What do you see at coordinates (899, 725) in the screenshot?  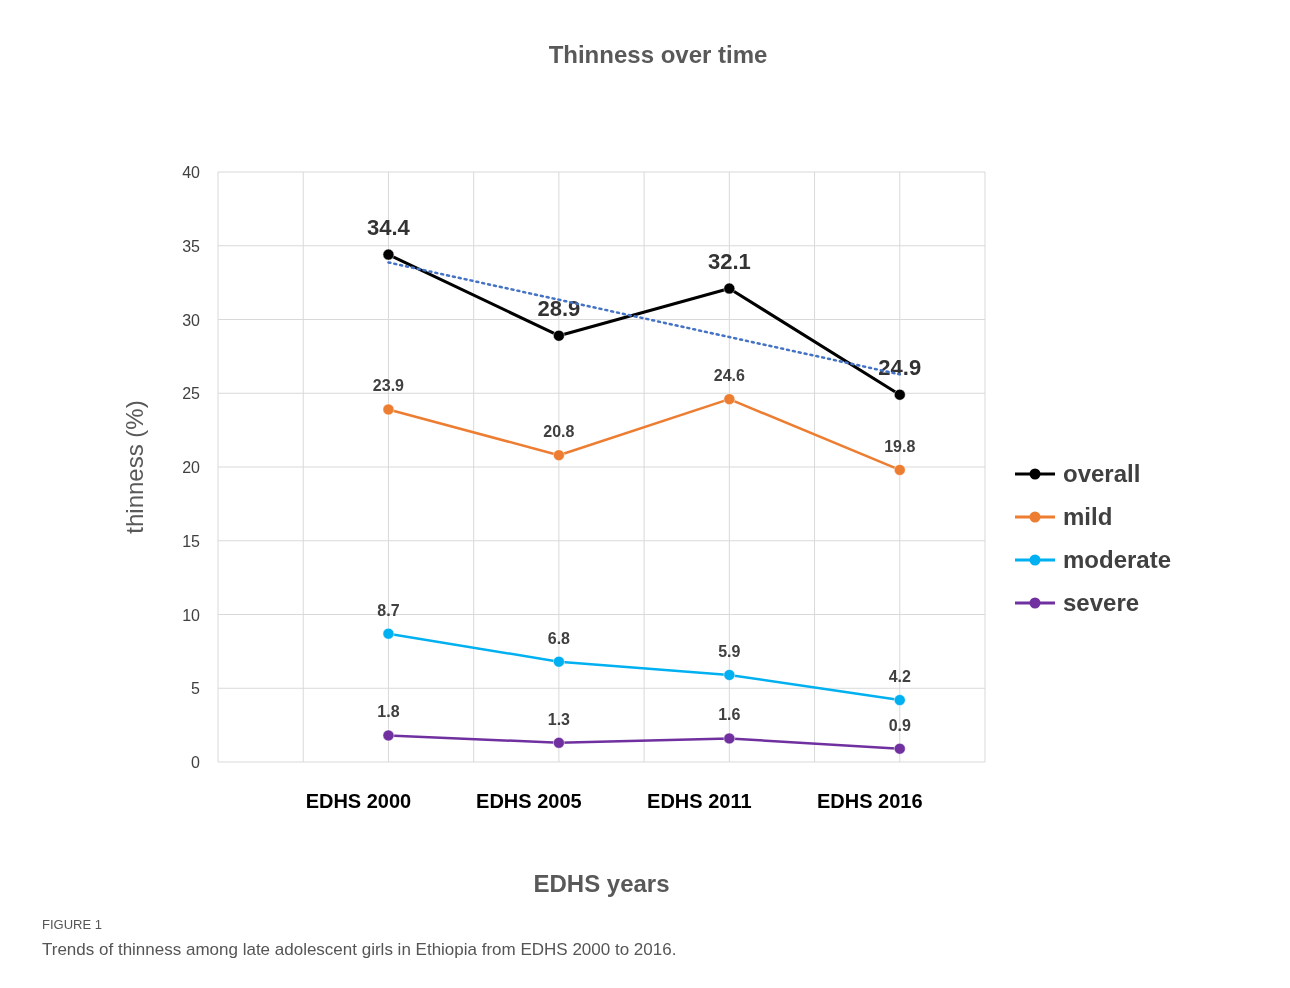 I see `data-label: 0.9` at bounding box center [899, 725].